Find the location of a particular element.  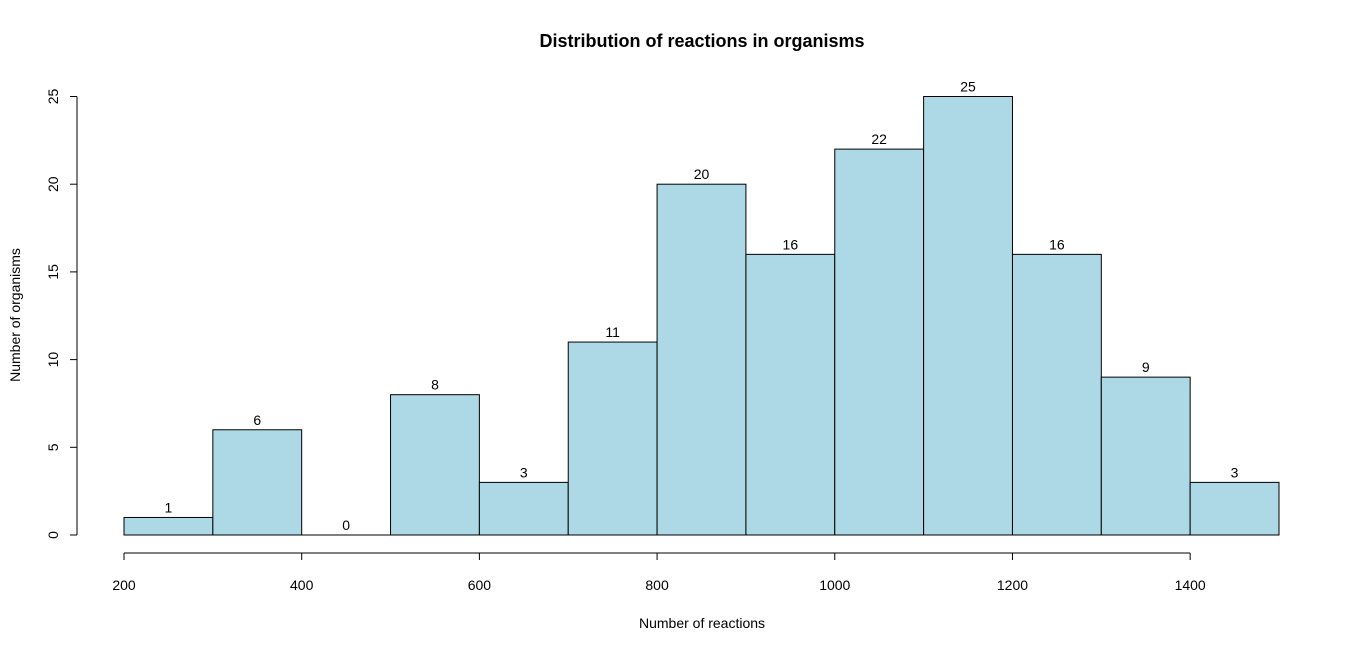

x-tick-label: 400 is located at coordinates (302, 585).